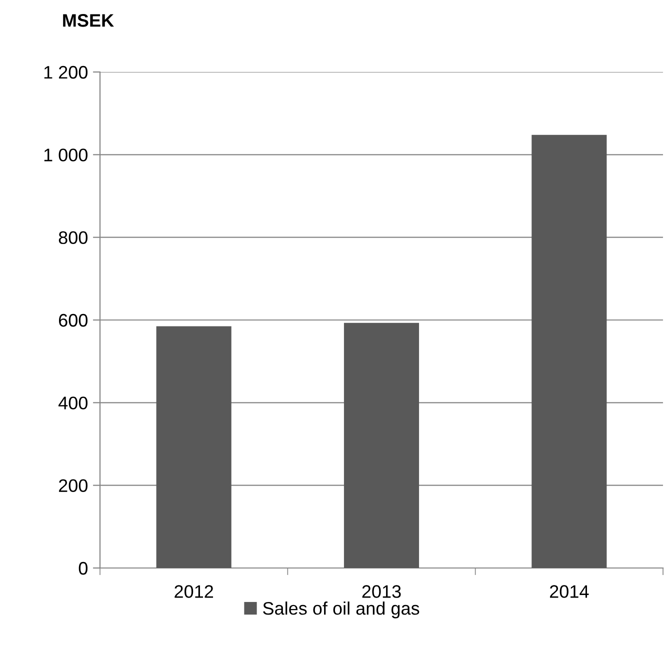 This screenshot has height=668, width=664. What do you see at coordinates (569, 591) in the screenshot?
I see `x-tick-label: 2014` at bounding box center [569, 591].